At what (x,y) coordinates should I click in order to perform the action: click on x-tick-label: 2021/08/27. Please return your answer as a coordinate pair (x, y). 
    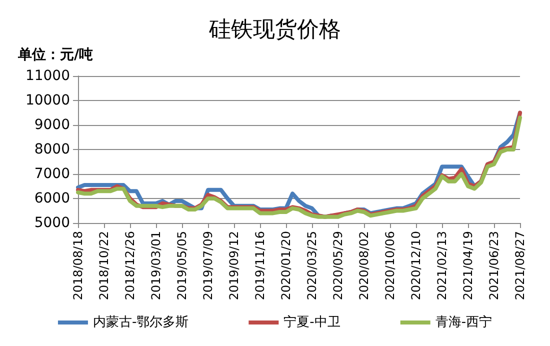
    Looking at the image, I should click on (520, 265).